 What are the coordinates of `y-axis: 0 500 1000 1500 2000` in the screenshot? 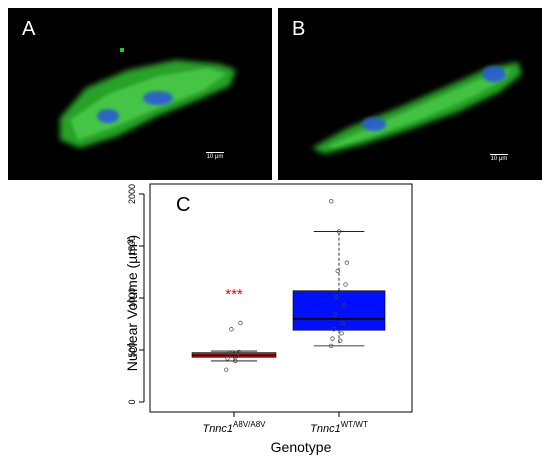 It's located at (136, 294).